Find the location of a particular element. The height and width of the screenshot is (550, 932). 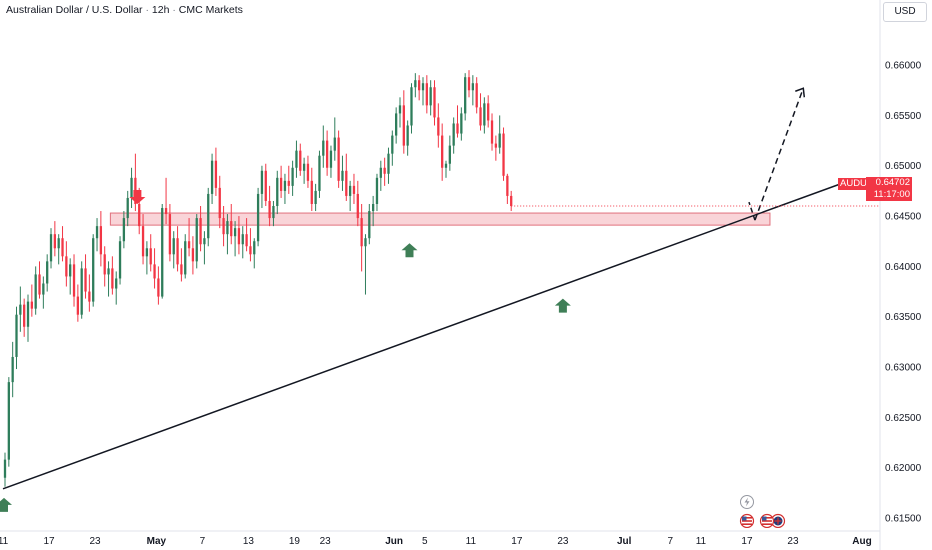

interval-label: 12h is located at coordinates (160, 10).